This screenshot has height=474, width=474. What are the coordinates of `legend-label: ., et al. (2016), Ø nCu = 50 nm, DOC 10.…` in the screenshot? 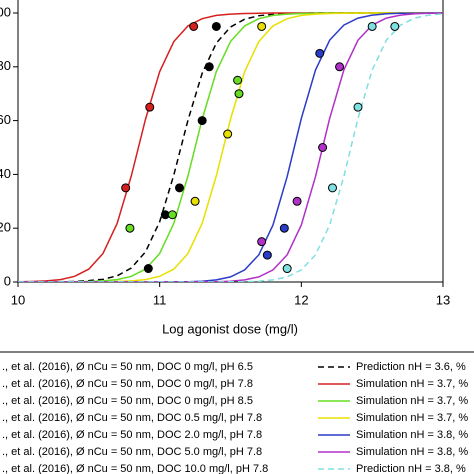 It's located at (135, 468).